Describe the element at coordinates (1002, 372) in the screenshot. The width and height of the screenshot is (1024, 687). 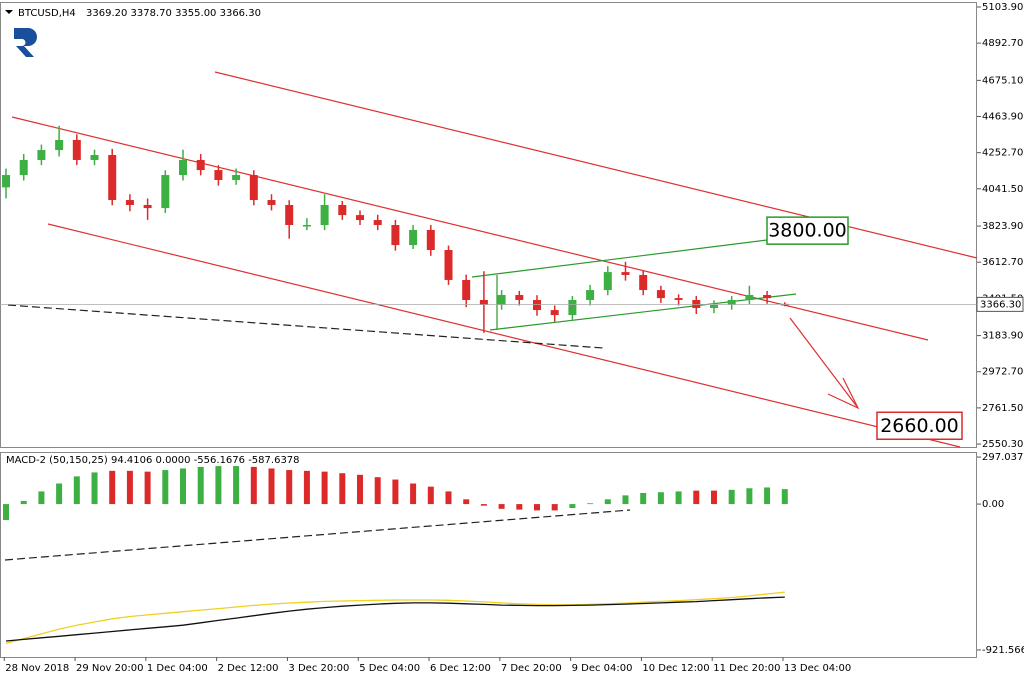
I see `y-tick-label: 2972.70` at that location.